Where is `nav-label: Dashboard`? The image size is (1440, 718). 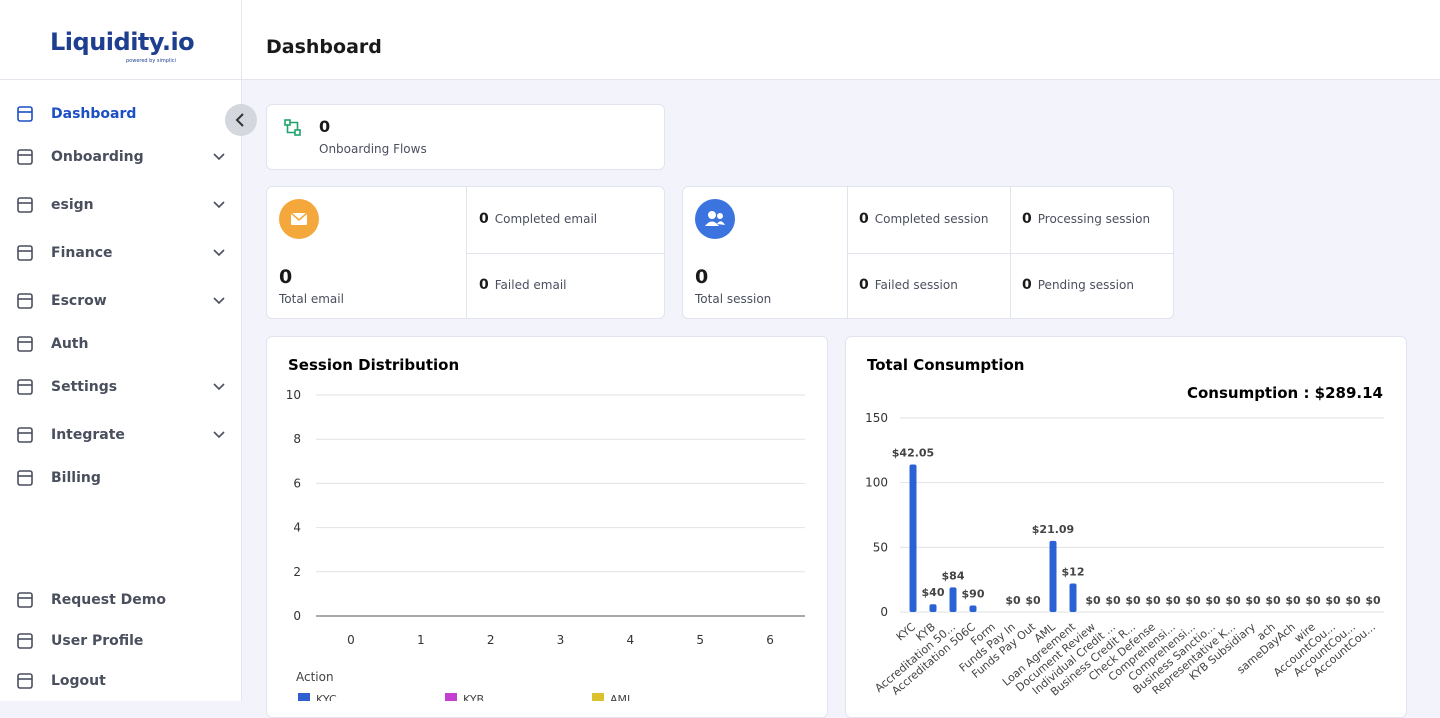
nav-label: Dashboard is located at coordinates (94, 114).